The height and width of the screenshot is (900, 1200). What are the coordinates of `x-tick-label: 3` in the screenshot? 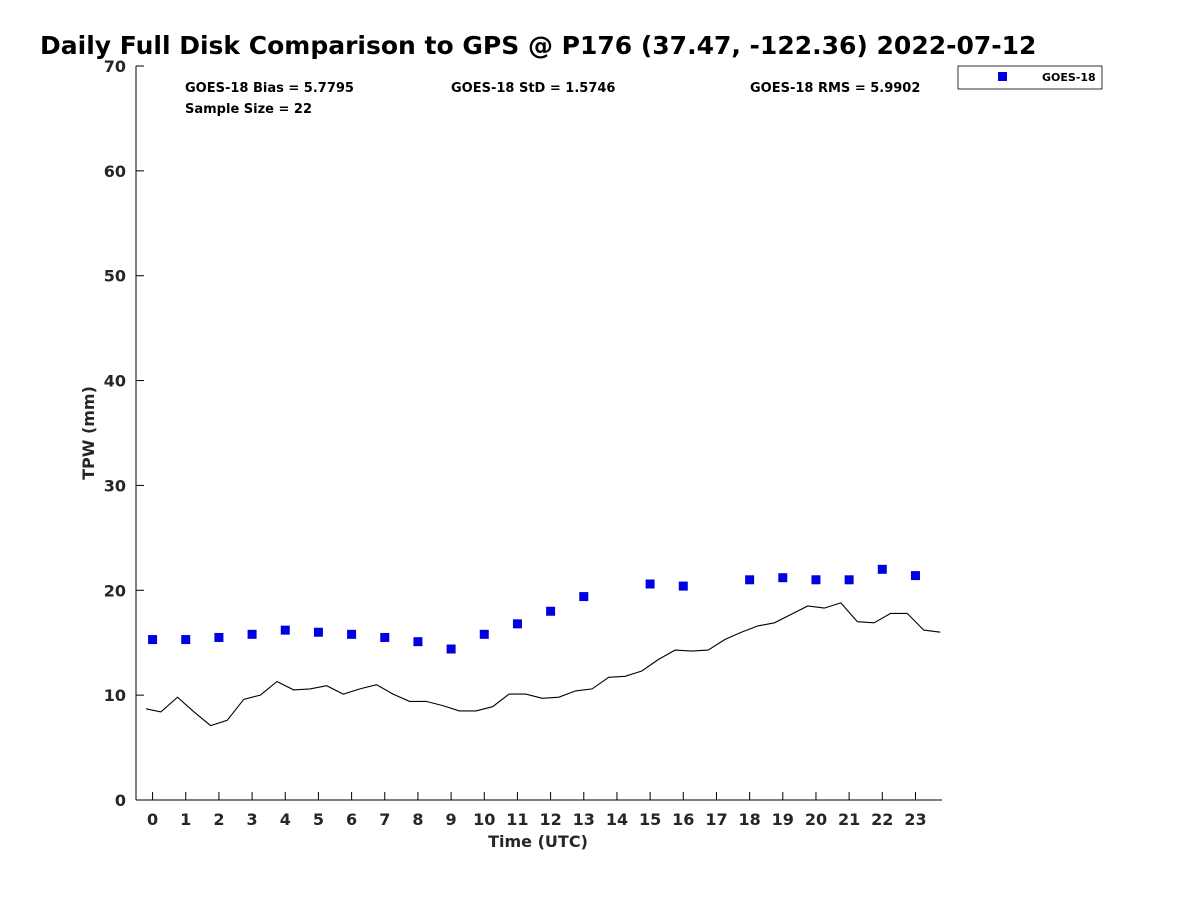 It's located at (252, 819).